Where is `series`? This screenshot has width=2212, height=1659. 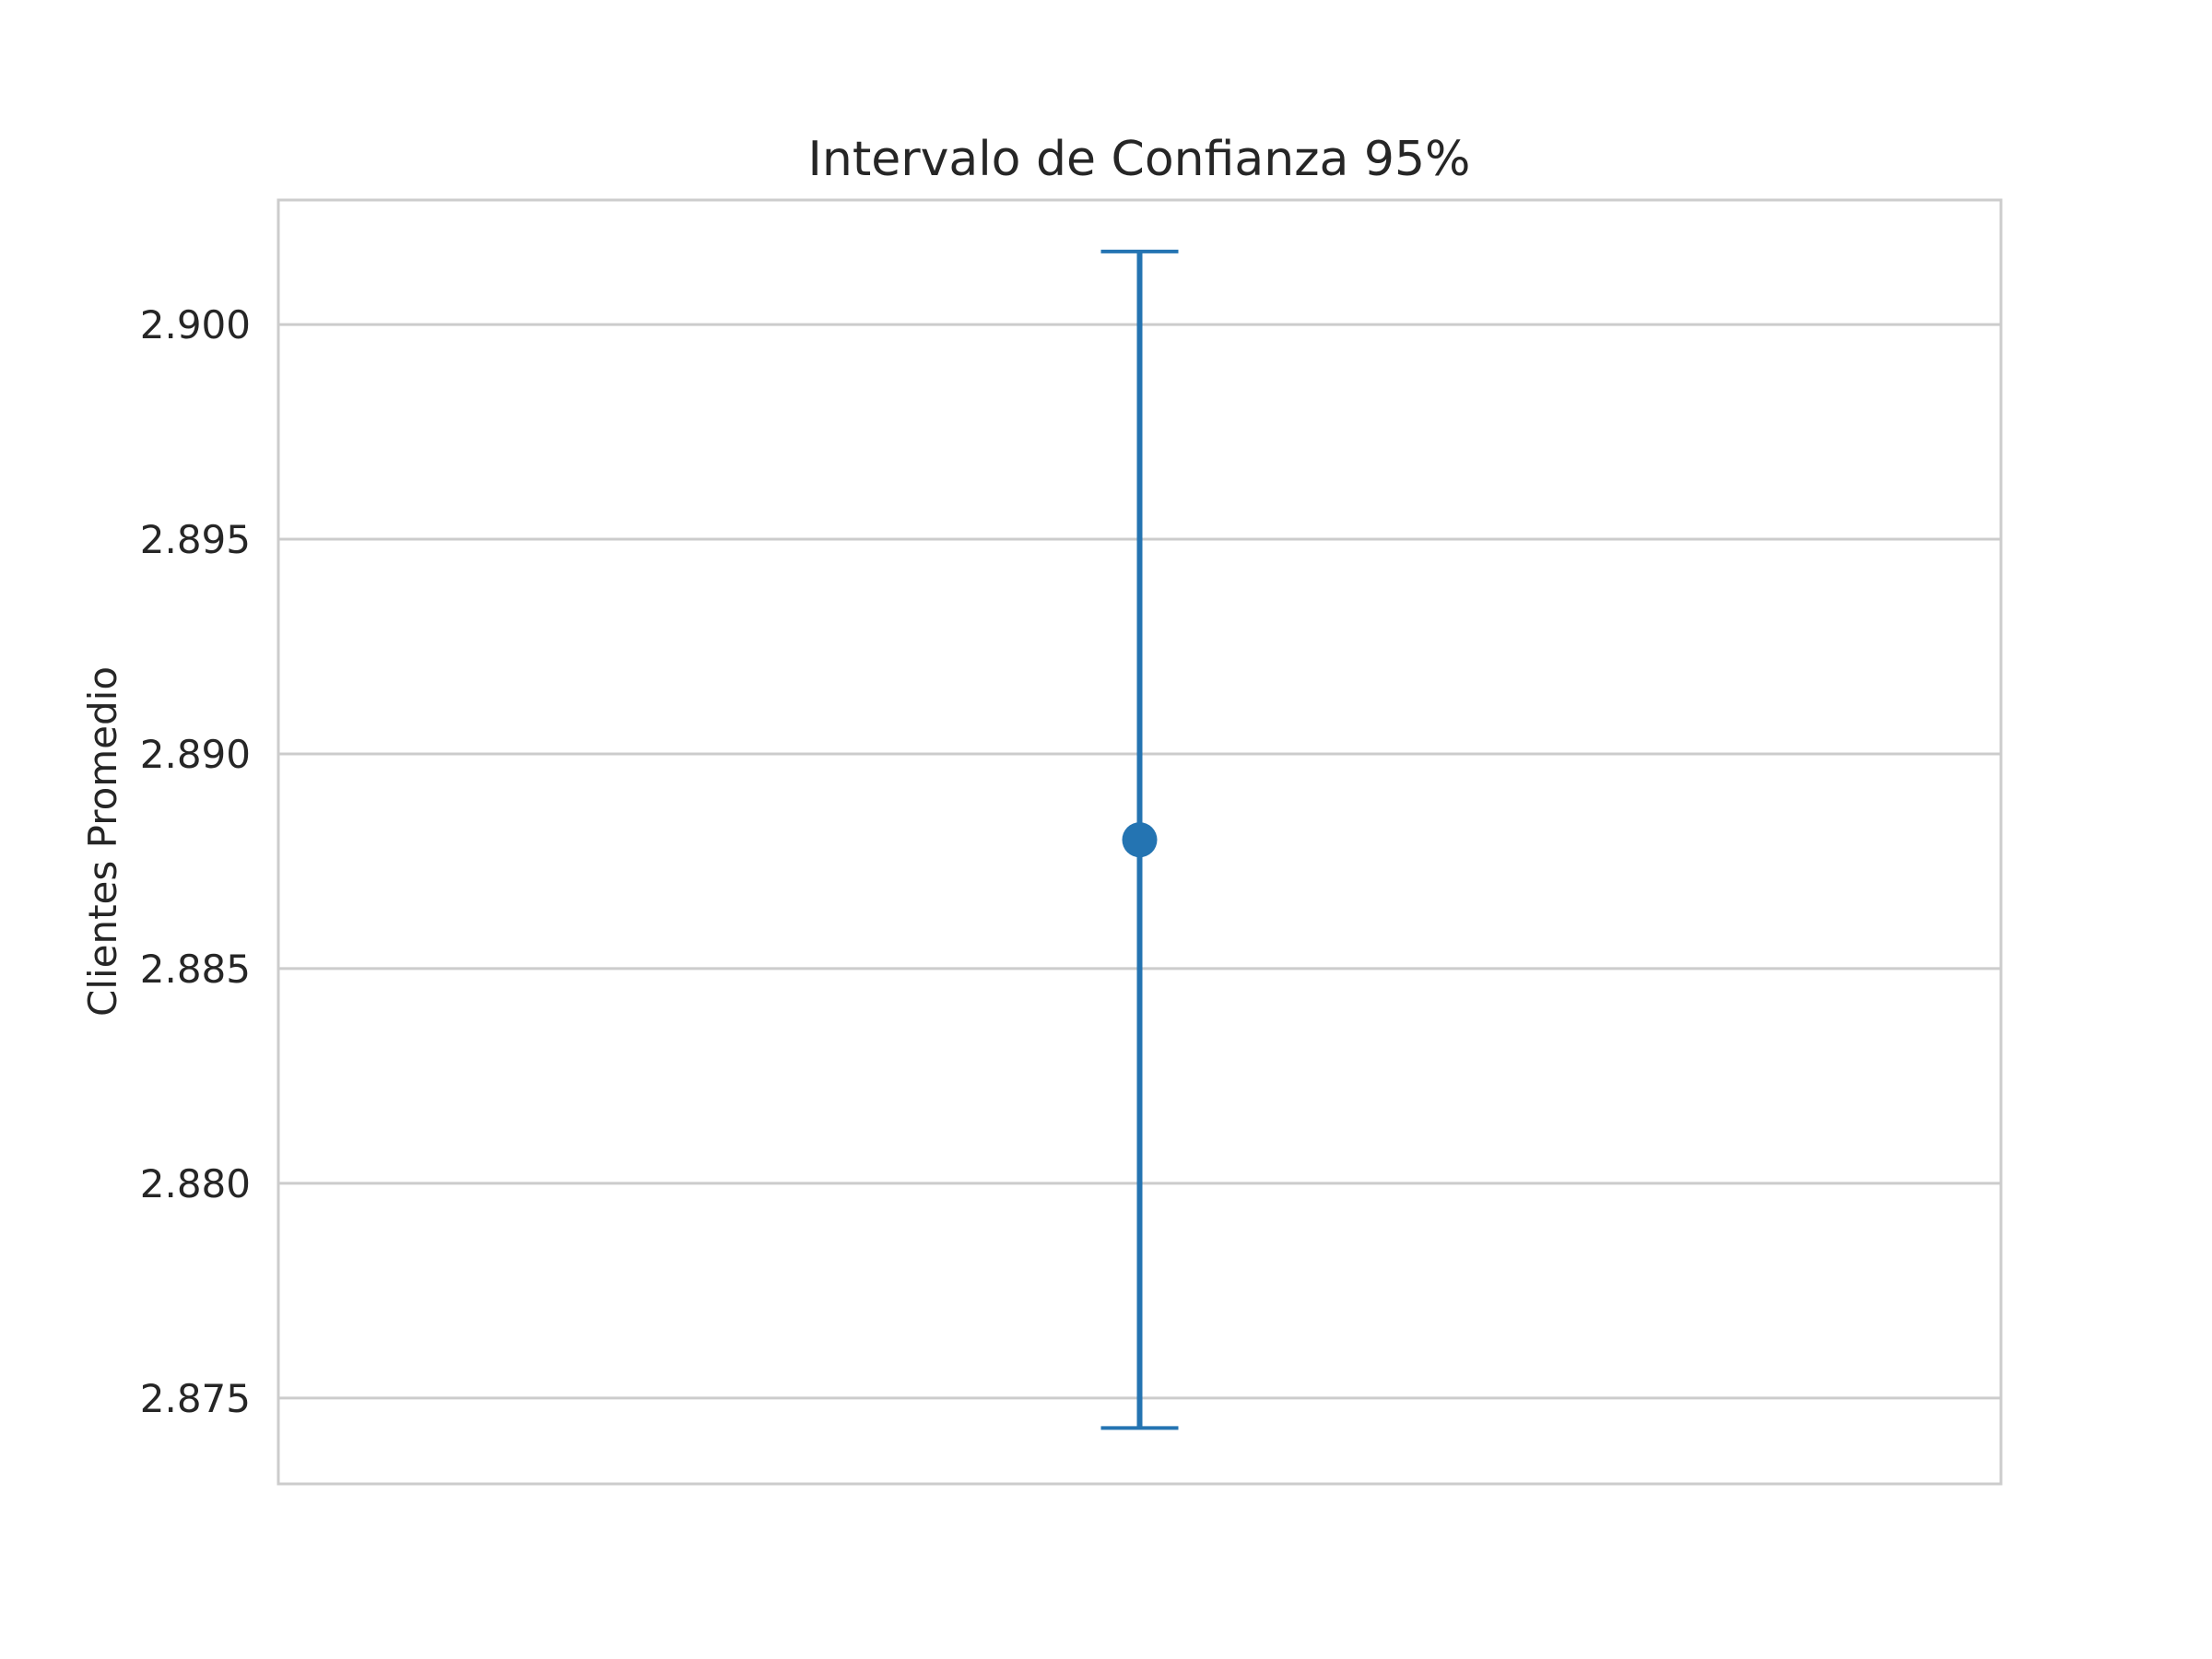
series is located at coordinates (1139, 839).